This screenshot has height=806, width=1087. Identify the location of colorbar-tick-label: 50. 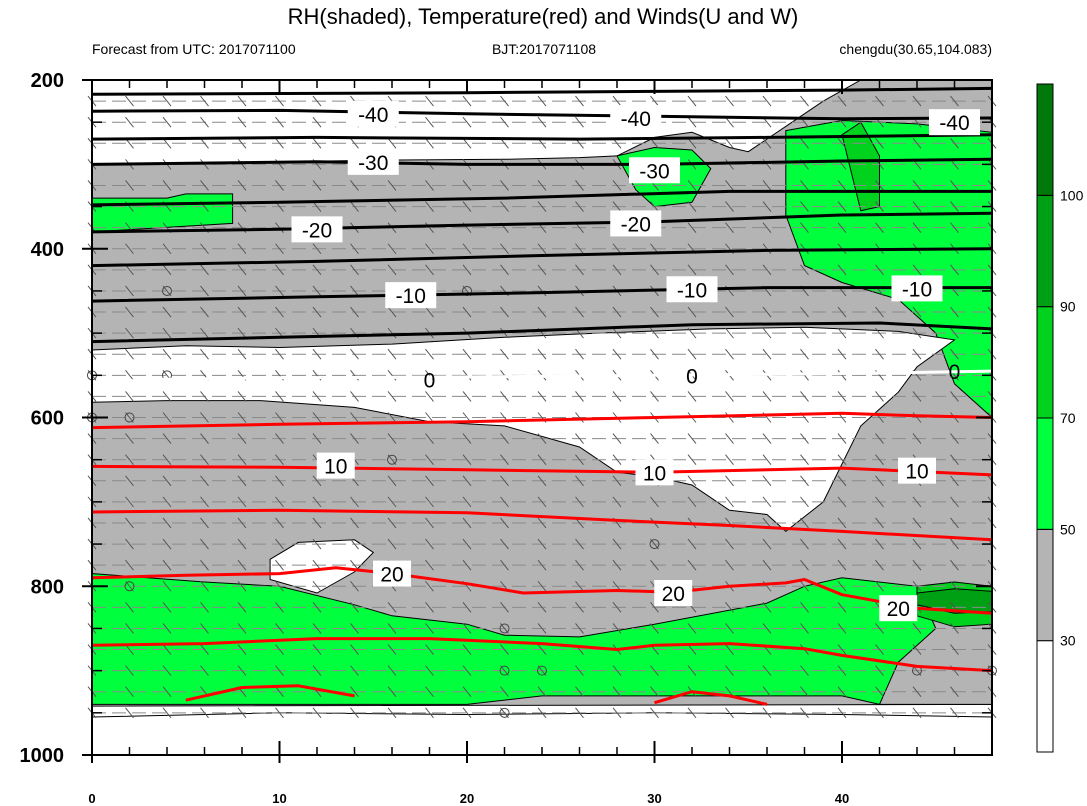
(1068, 529).